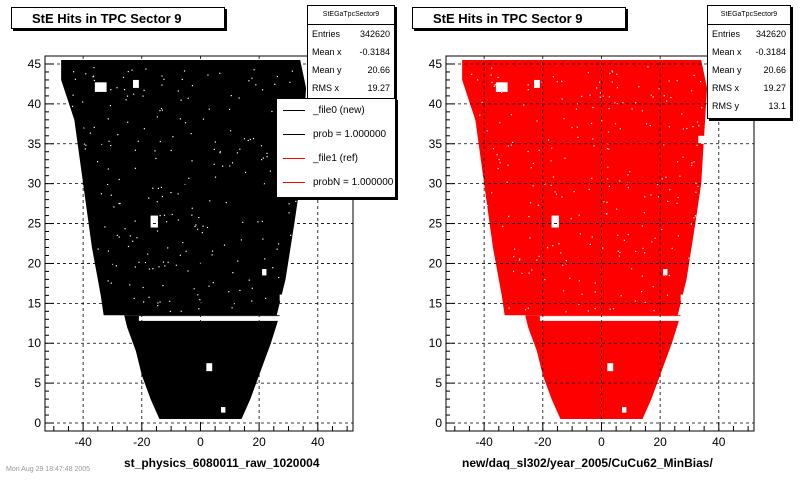 The height and width of the screenshot is (480, 800). Describe the element at coordinates (749, 70) in the screenshot. I see `stats-row: Mean y 20.66` at that location.